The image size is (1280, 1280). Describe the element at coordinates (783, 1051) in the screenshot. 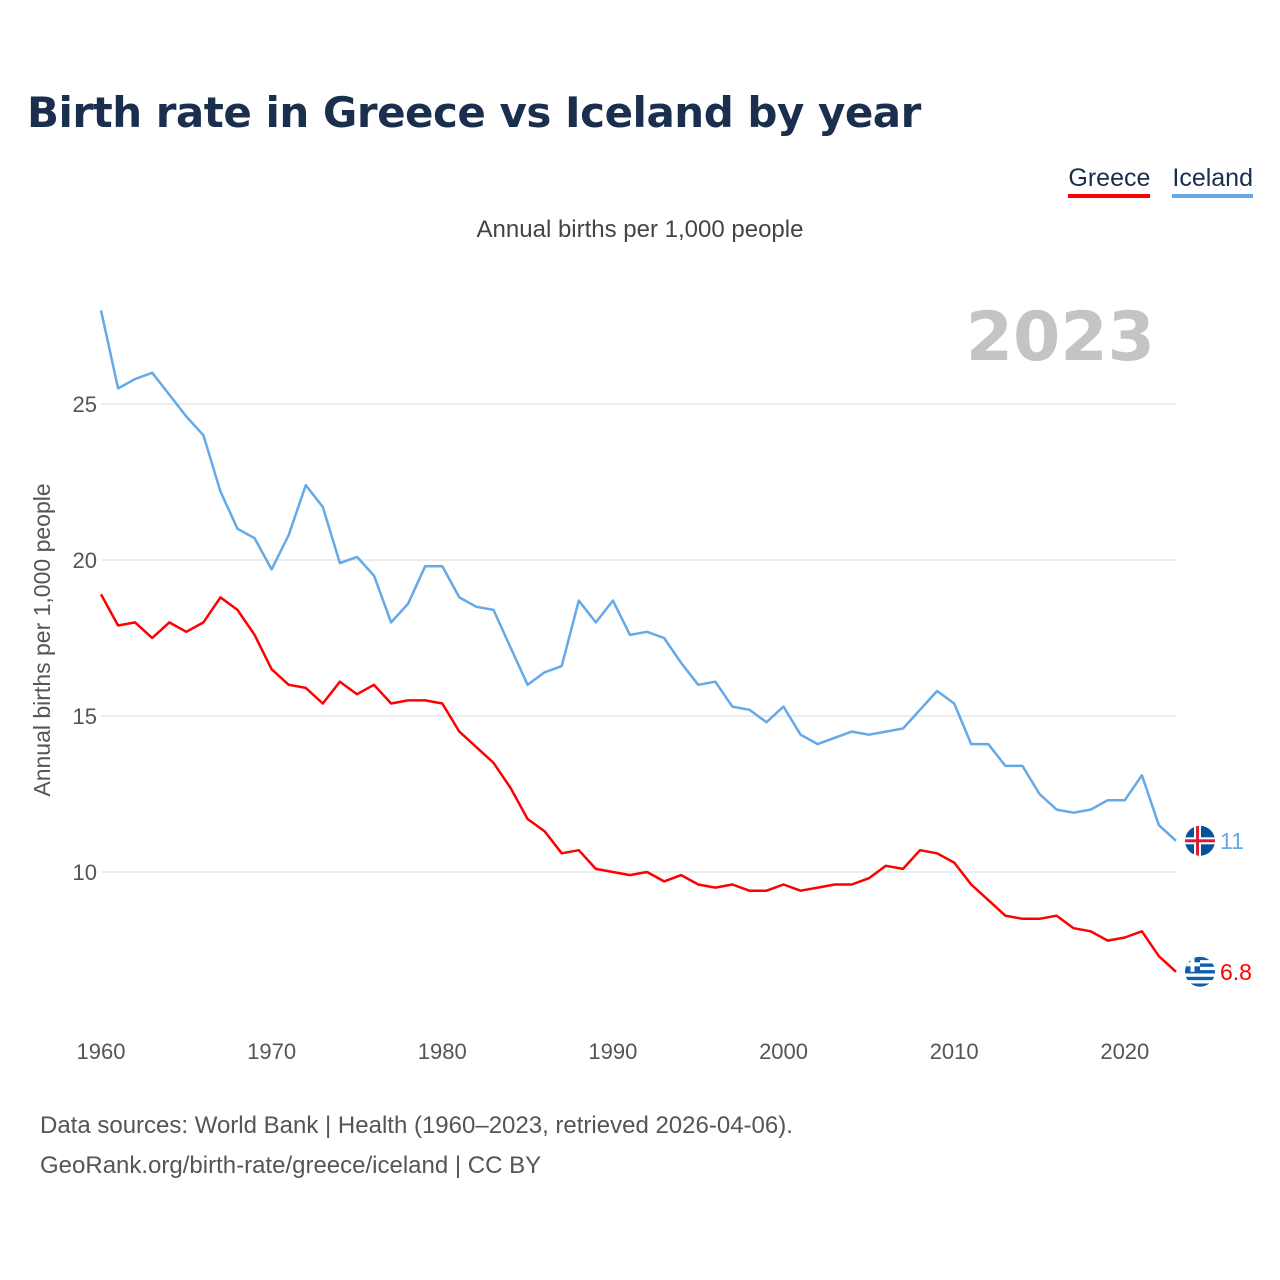

I see `x-tick-label: 2000` at that location.